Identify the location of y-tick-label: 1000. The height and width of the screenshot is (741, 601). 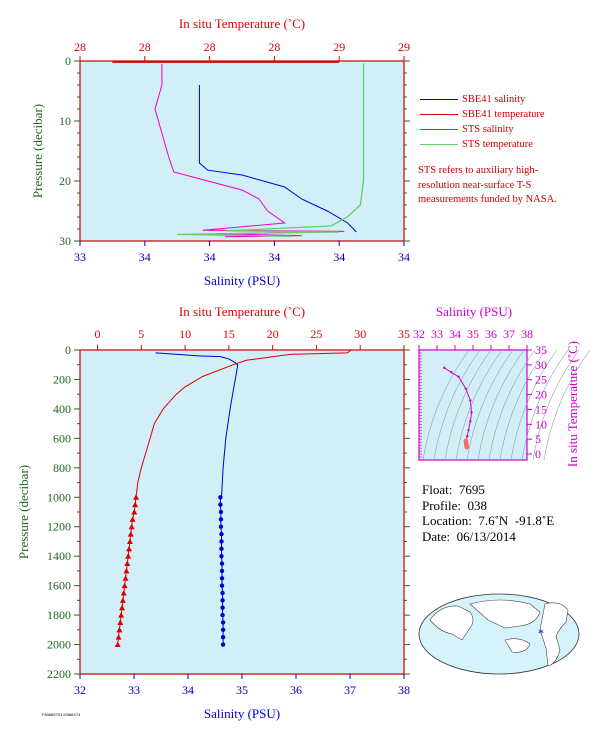
(59, 497).